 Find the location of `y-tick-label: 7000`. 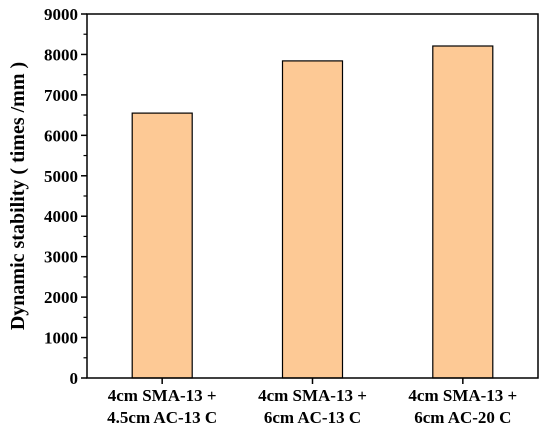

y-tick-label: 7000 is located at coordinates (61, 95).